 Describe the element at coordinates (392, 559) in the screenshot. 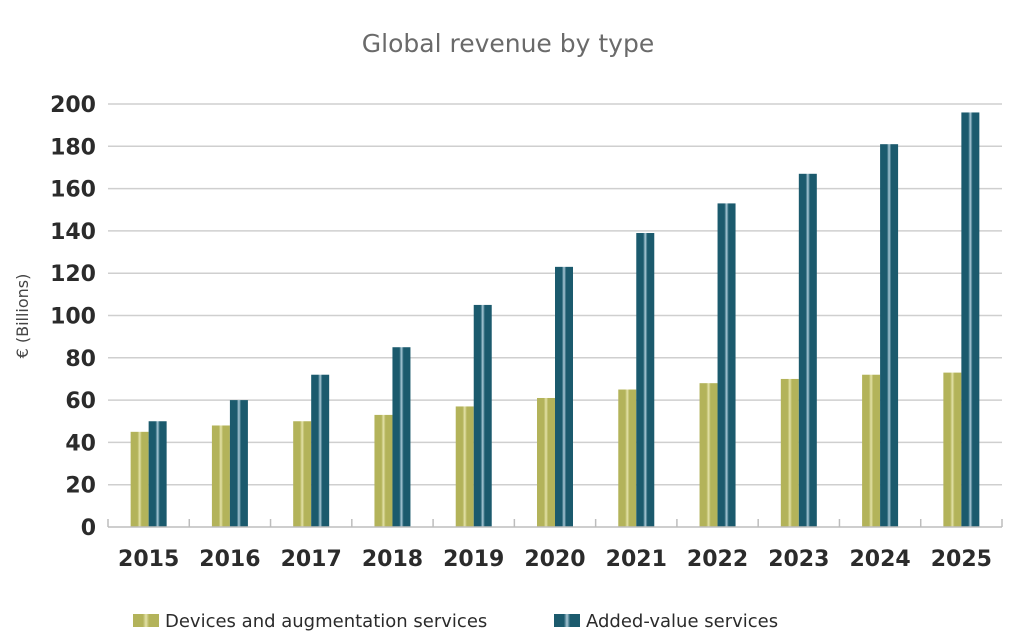

I see `x-tick-label: 2018` at that location.